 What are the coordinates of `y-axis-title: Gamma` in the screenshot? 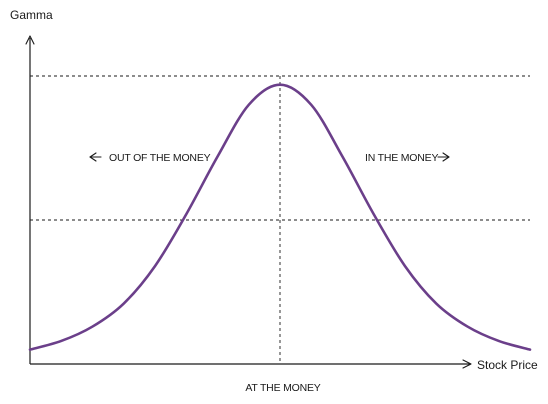 It's located at (31, 15).